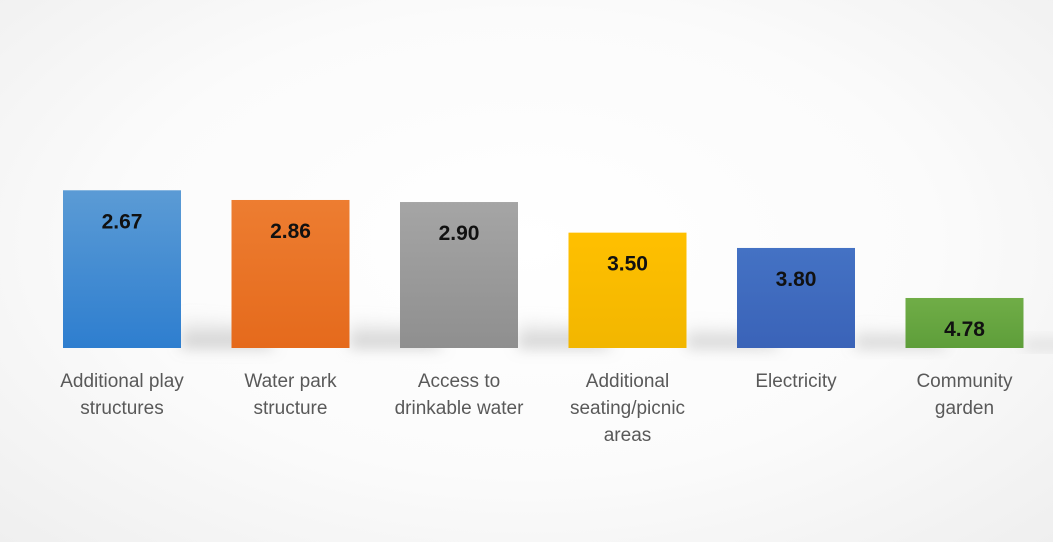  What do you see at coordinates (290, 231) in the screenshot?
I see `bar-value-label: 2.86` at bounding box center [290, 231].